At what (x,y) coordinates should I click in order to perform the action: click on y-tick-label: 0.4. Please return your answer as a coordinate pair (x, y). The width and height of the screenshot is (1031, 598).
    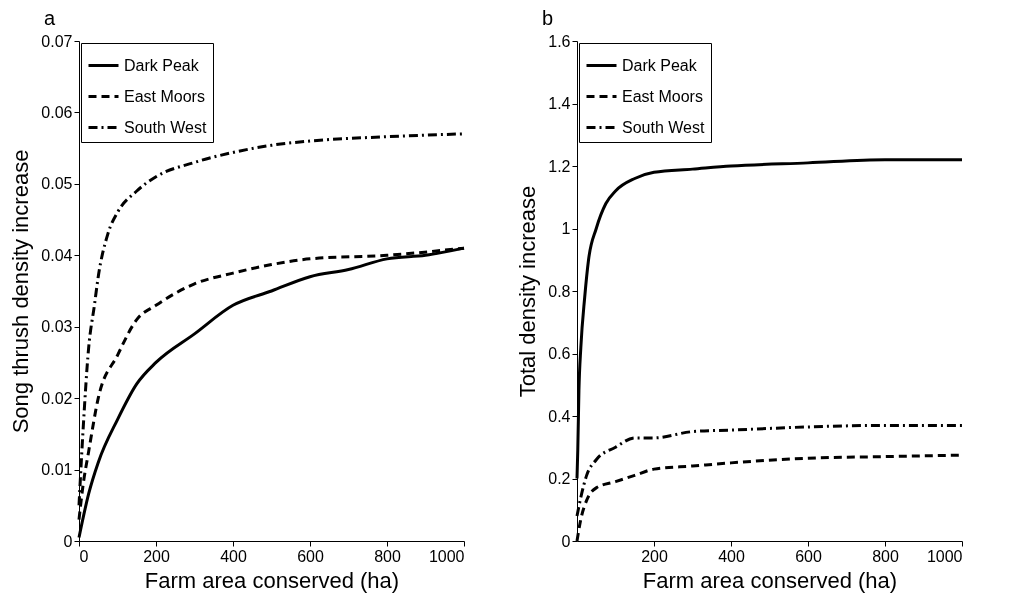
    Looking at the image, I should click on (559, 416).